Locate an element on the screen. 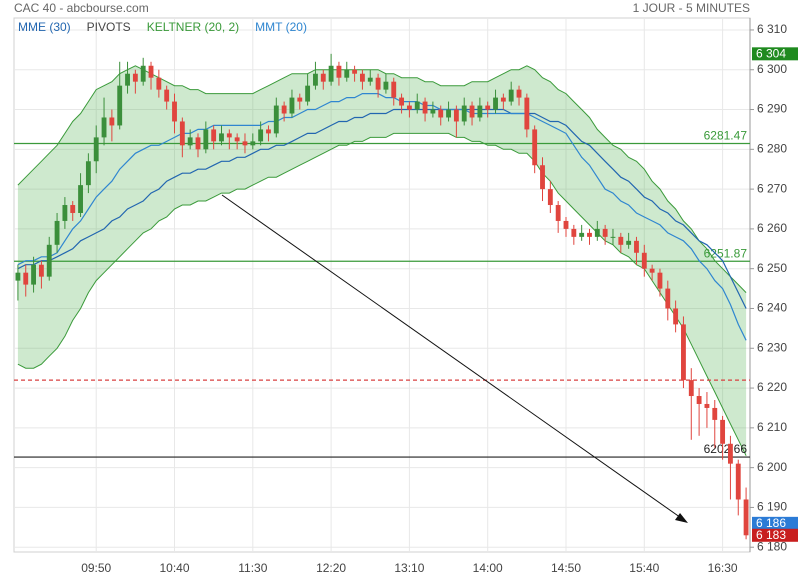 This screenshot has width=800, height=580. price-tag-label: 6 304 is located at coordinates (771, 53).